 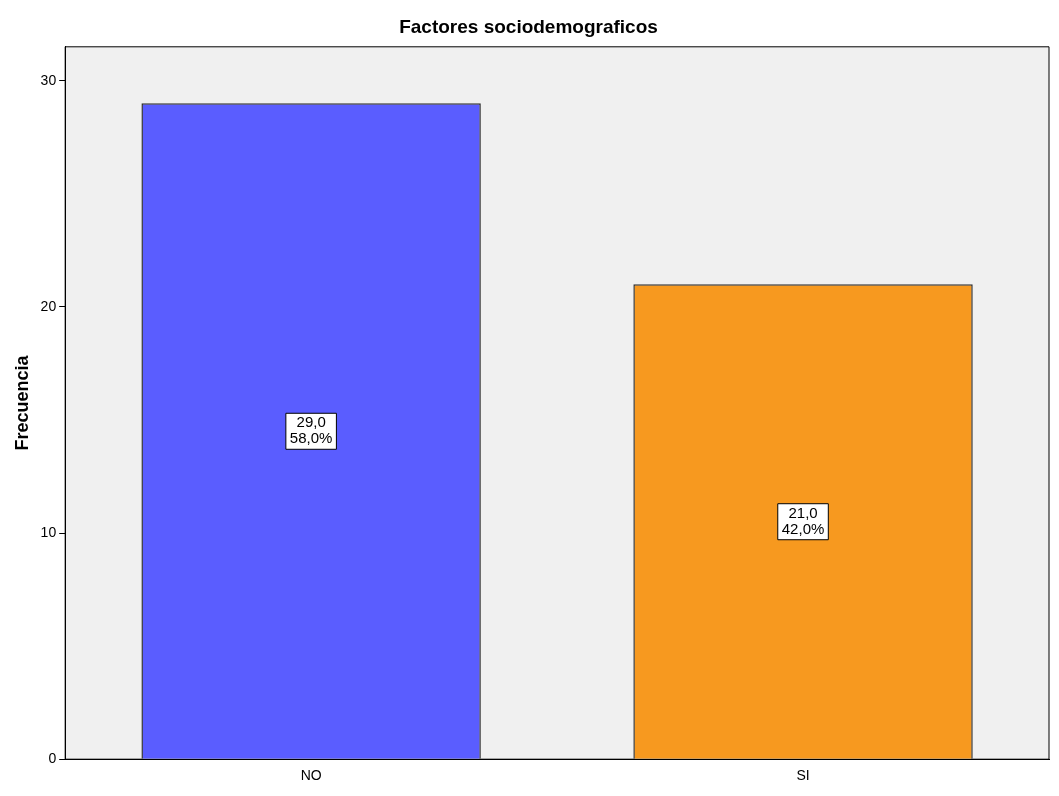 What do you see at coordinates (52, 758) in the screenshot?
I see `y-tick-label: 0` at bounding box center [52, 758].